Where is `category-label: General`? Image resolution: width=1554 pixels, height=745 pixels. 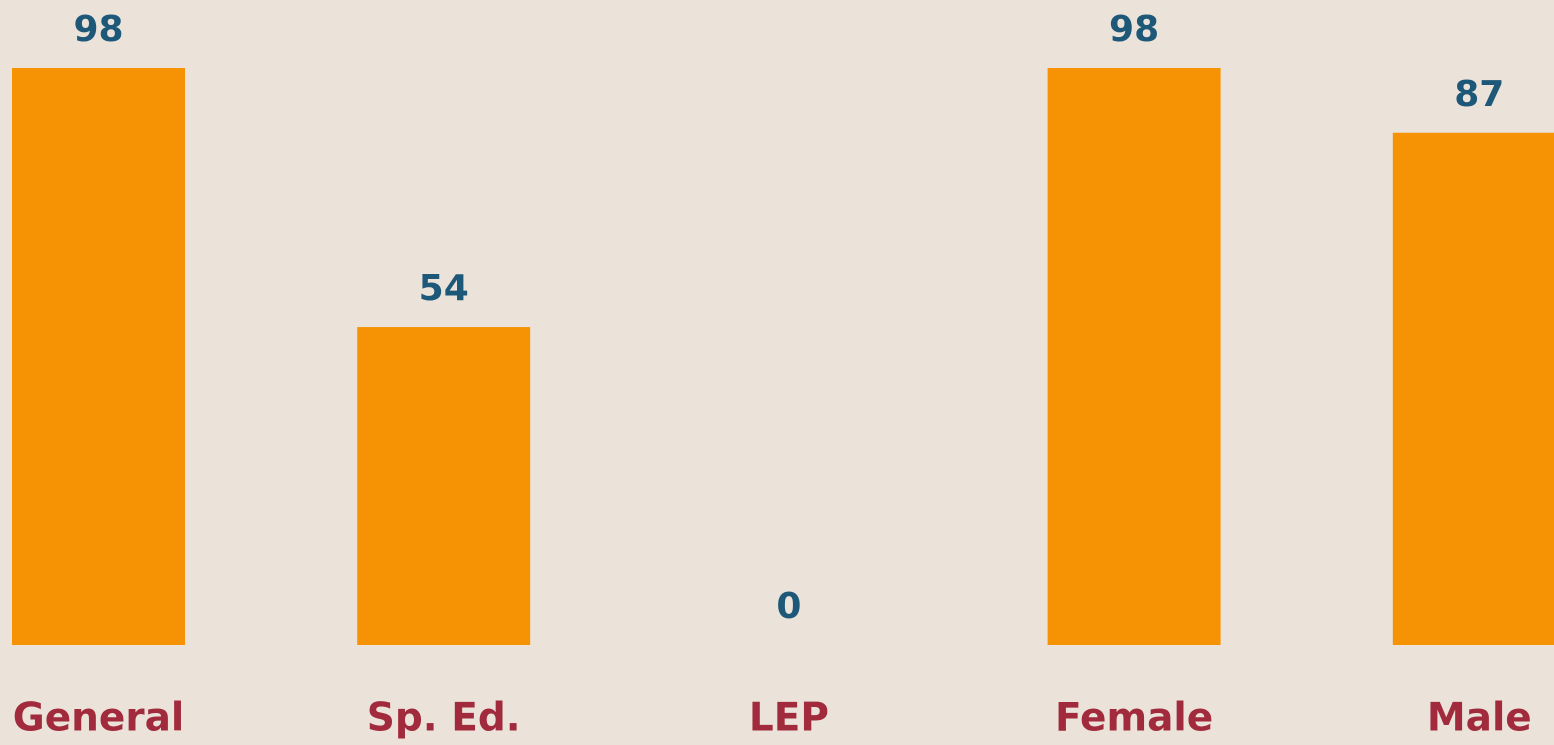 category-label: General is located at coordinates (99, 718).